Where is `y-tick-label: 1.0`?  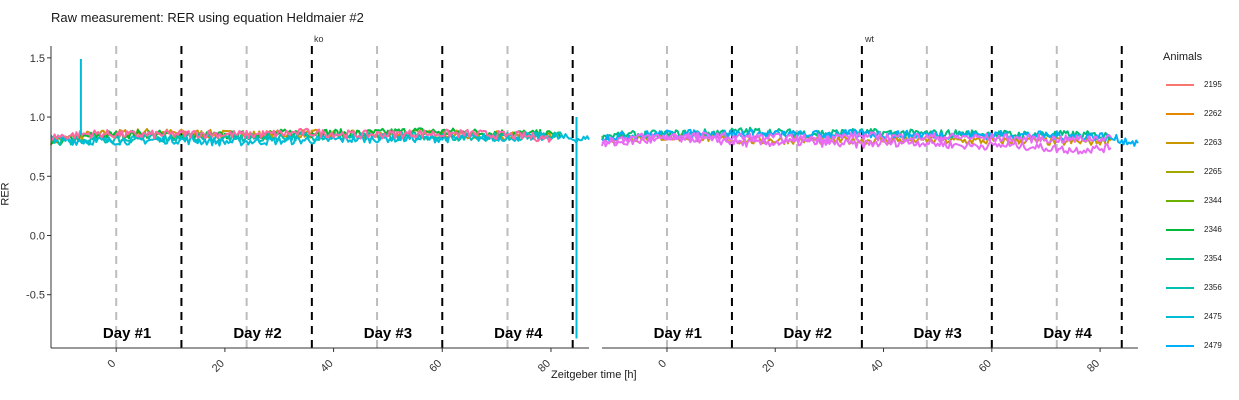
y-tick-label: 1.0 is located at coordinates (37, 118).